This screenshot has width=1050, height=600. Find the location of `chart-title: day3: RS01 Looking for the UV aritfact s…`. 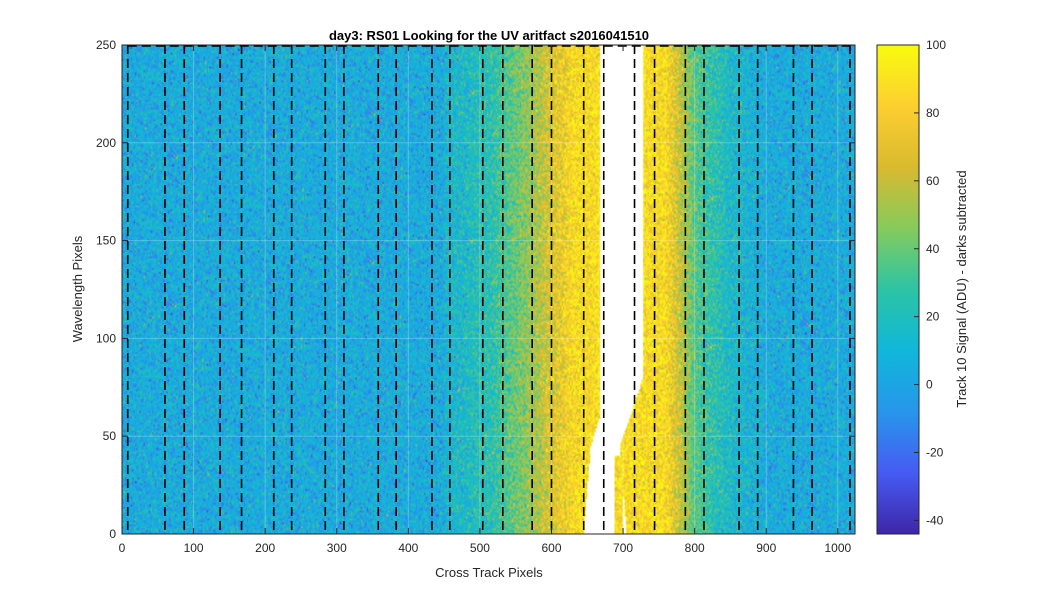

chart-title: day3: RS01 Looking for the UV aritfact s… is located at coordinates (489, 35).